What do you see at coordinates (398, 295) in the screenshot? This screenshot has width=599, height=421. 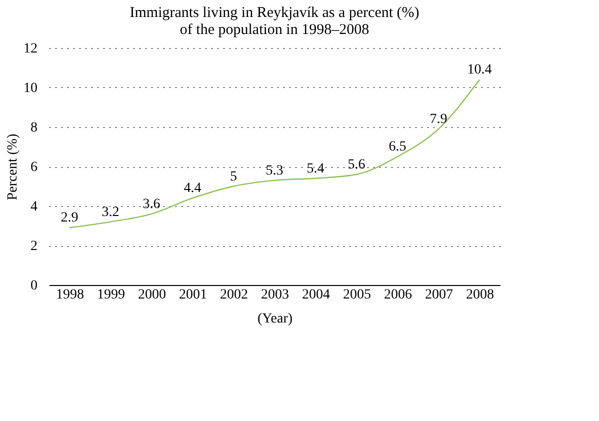 I see `x-tick-label: 2006` at bounding box center [398, 295].